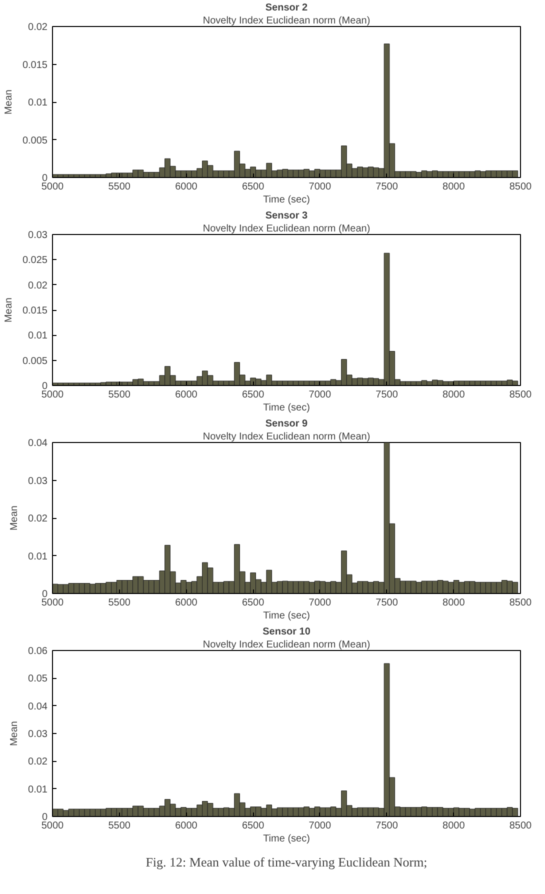 This screenshot has height=894, width=545. I want to click on chart-title: Sensor 3, so click(286, 216).